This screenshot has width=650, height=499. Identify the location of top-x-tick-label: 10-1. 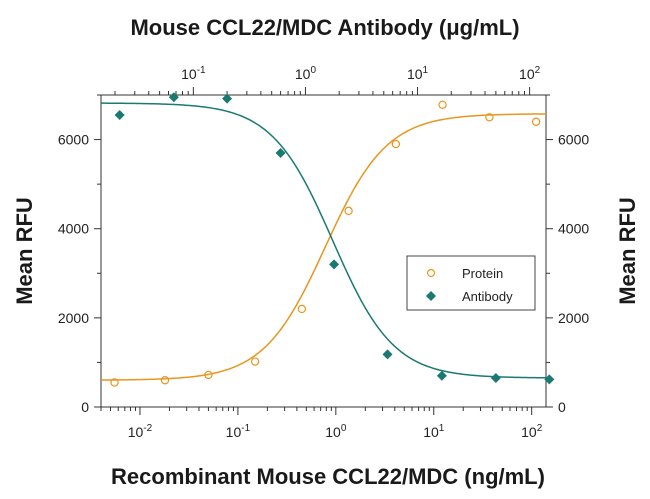
(193, 73).